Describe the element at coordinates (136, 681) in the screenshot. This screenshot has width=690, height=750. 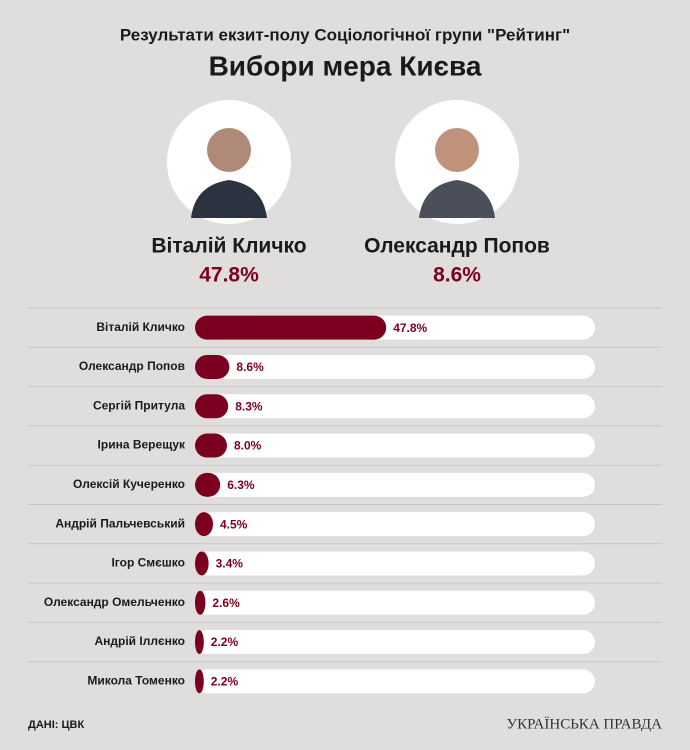
I see `category-label: Микола Томенко` at that location.